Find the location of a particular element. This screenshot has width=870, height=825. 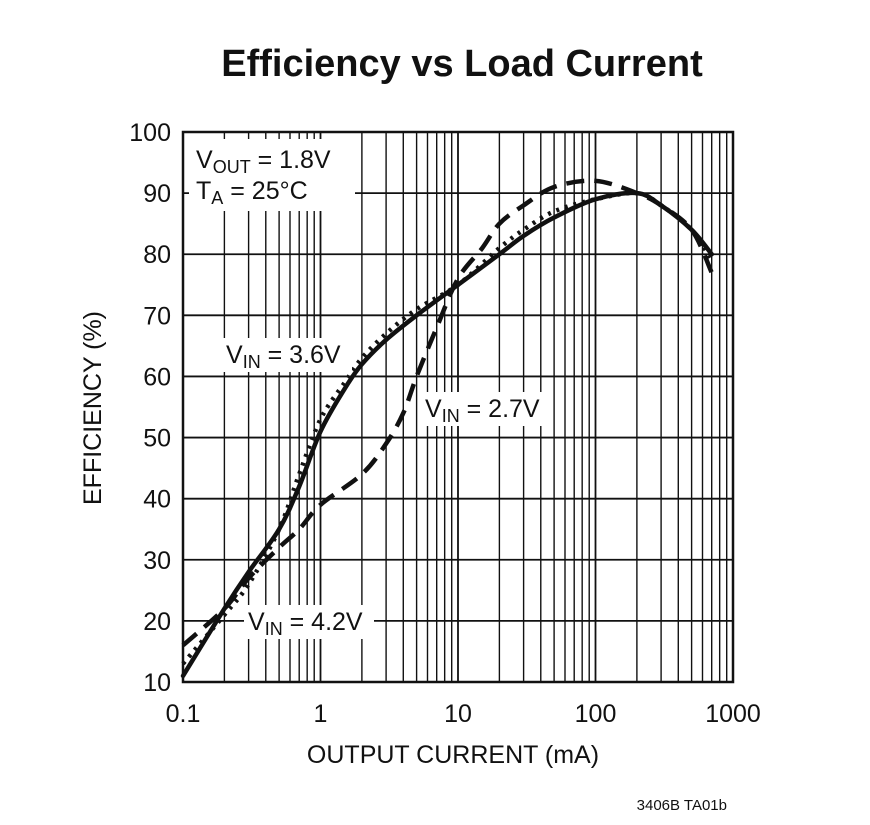

y-tick-label: 60 is located at coordinates (157, 377).